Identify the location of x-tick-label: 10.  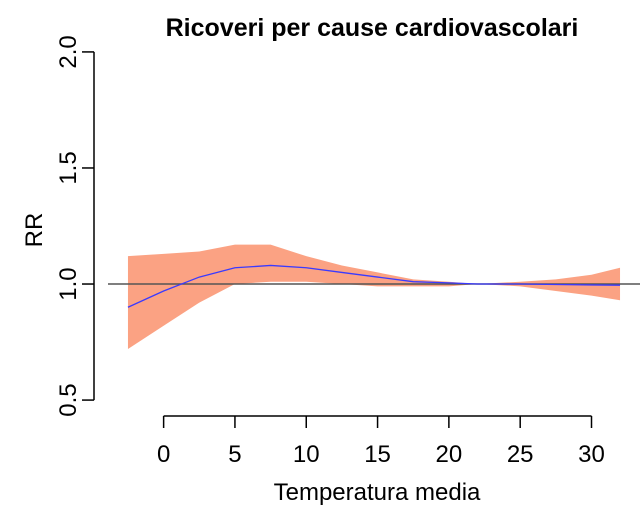
(306, 454).